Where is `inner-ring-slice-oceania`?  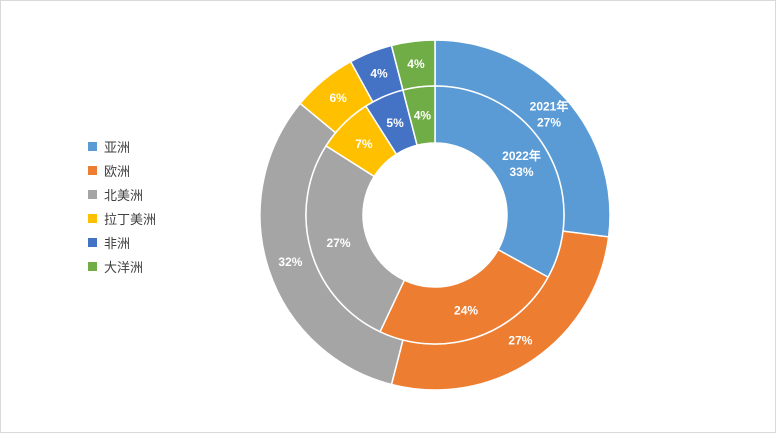 inner-ring-slice-oceania is located at coordinates (419, 116).